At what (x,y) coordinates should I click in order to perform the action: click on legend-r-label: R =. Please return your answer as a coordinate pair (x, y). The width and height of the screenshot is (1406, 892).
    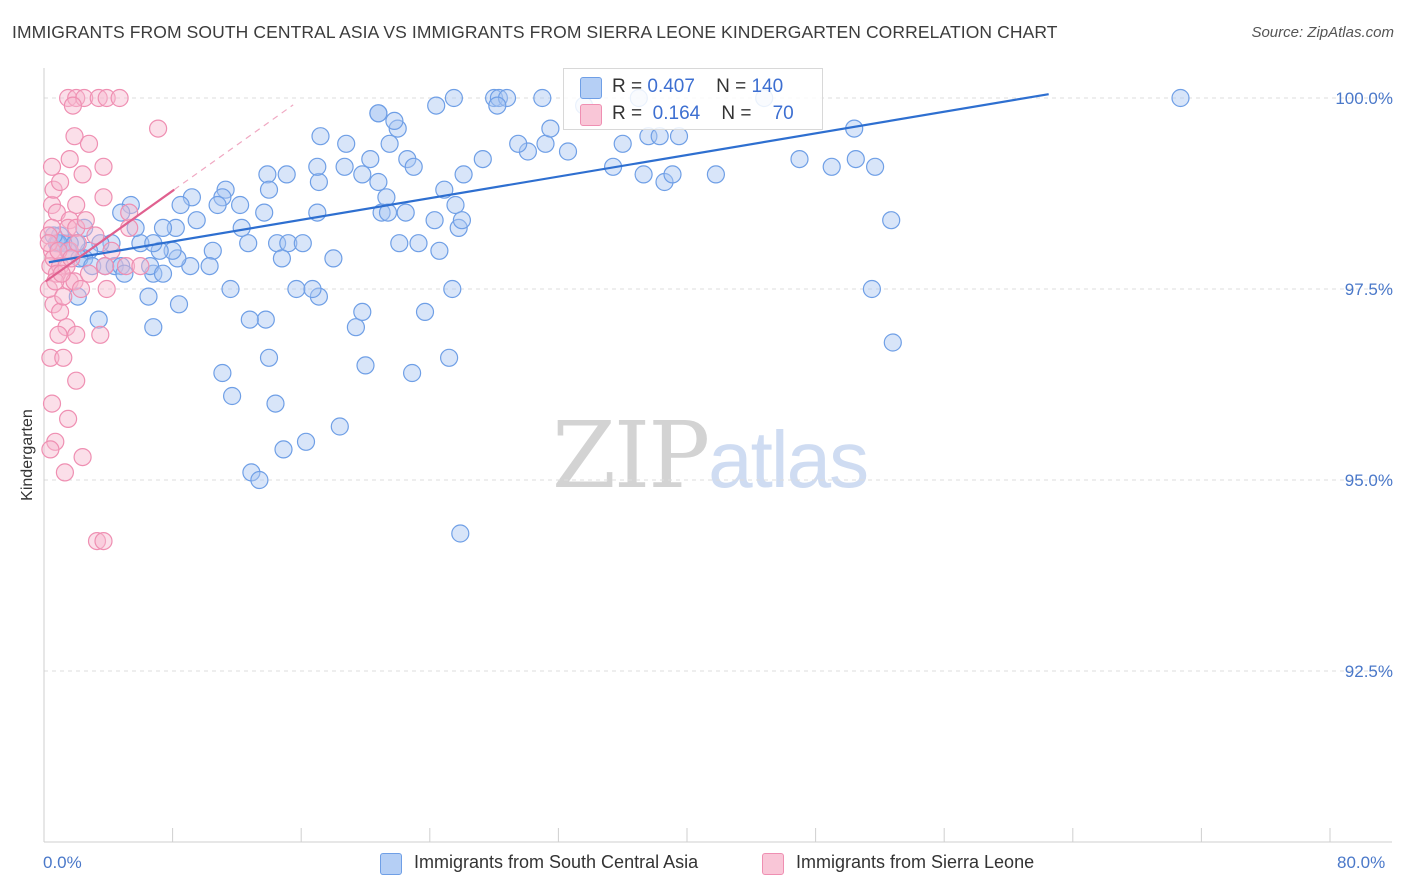
    Looking at the image, I should click on (627, 113).